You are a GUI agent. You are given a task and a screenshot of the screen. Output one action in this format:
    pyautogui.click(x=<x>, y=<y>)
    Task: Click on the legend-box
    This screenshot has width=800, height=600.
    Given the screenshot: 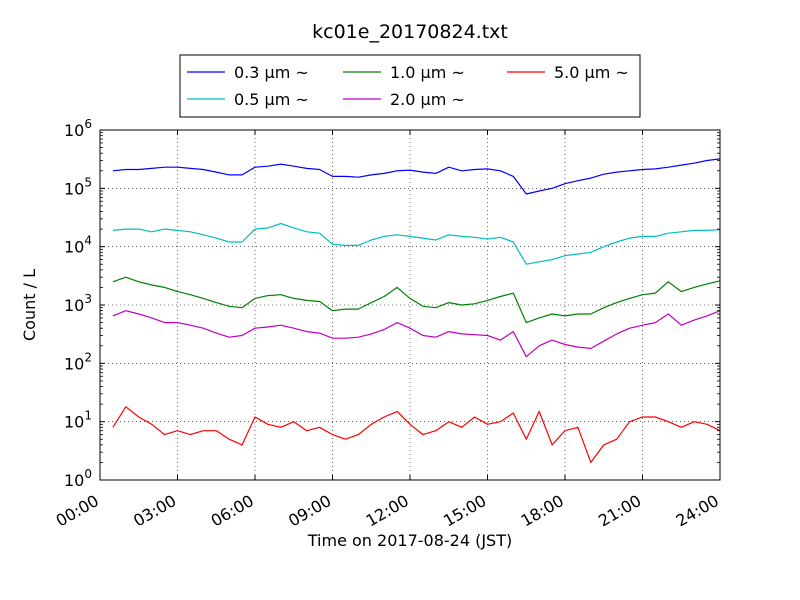 What is the action you would take?
    pyautogui.click(x=410, y=86)
    